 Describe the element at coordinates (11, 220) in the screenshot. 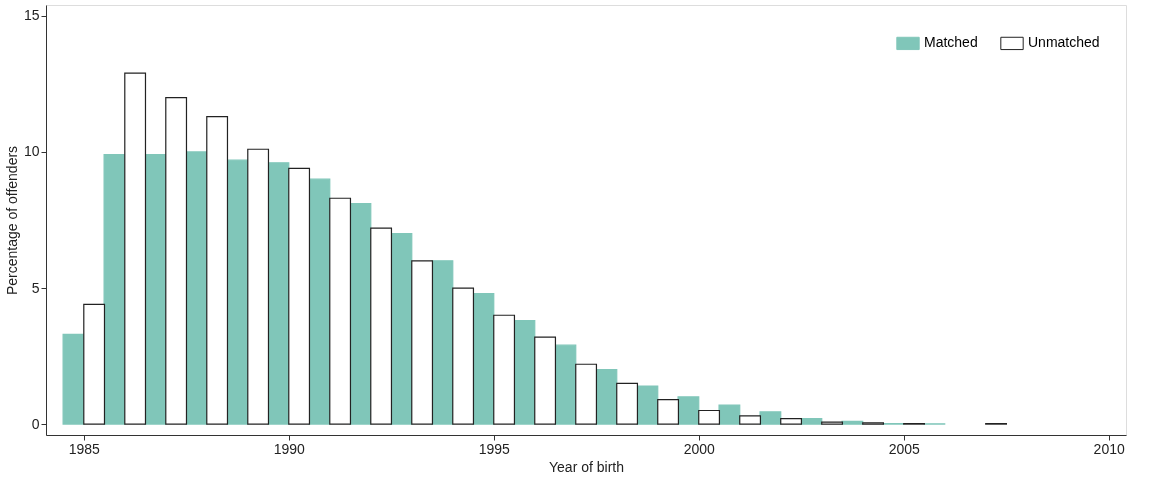

I see `y-axis-title: Percentage of offenders` at that location.